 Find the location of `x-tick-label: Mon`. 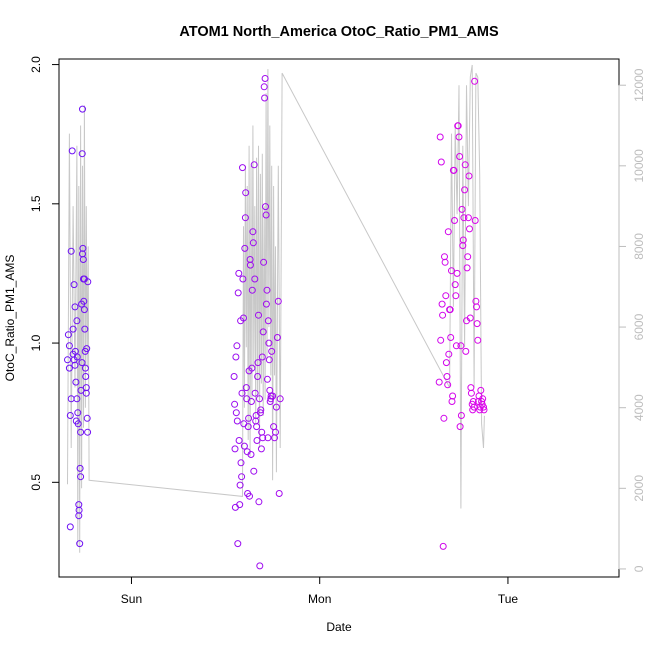

x-tick-label: Mon is located at coordinates (319, 599).